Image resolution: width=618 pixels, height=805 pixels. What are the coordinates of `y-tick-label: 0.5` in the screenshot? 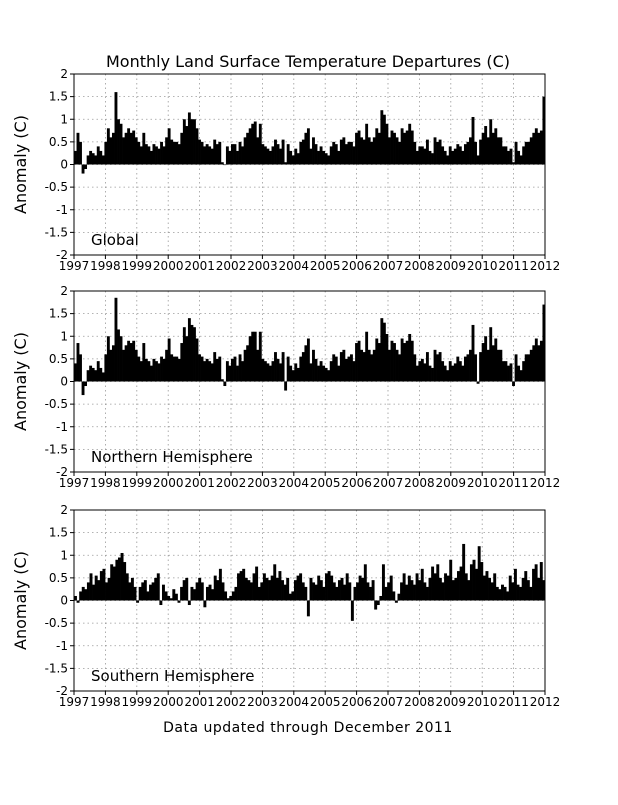 It's located at (58, 142).